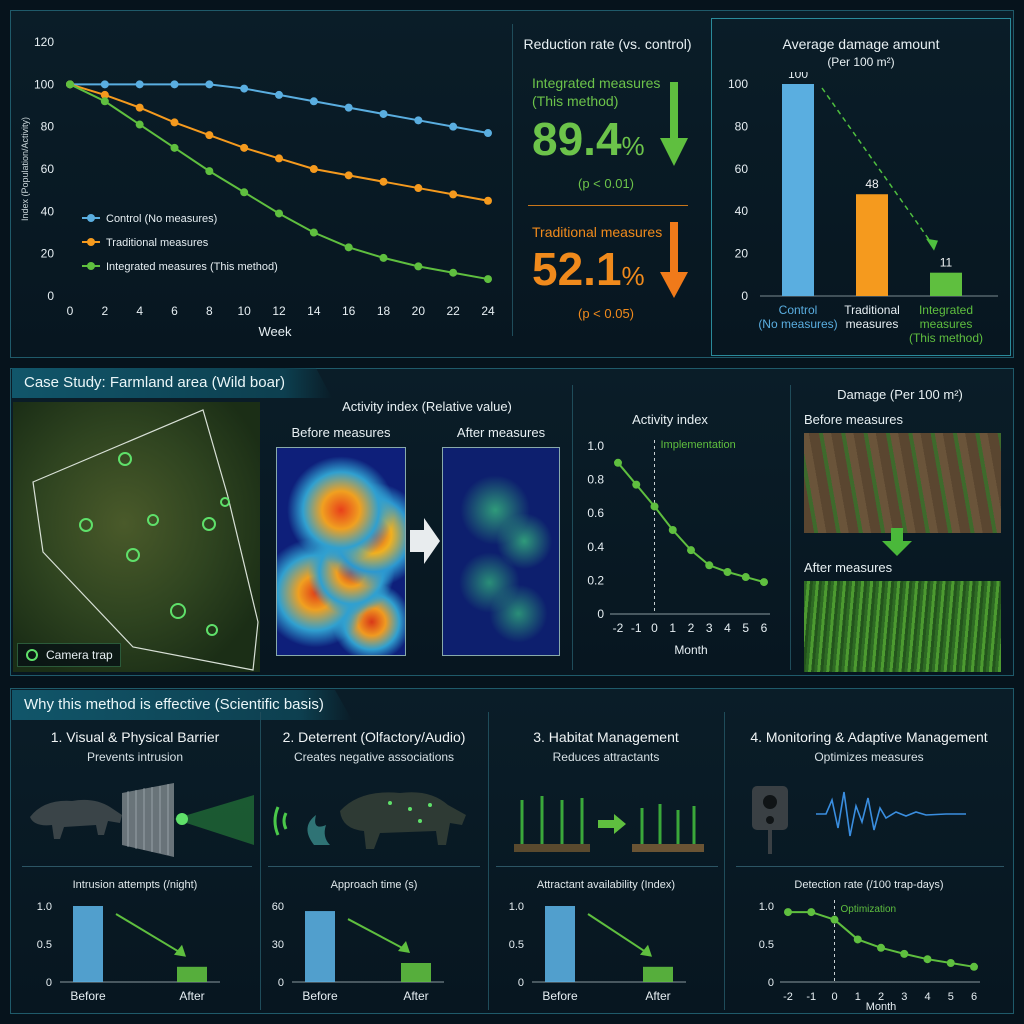 The height and width of the screenshot is (1024, 1024). I want to click on trend-arrow, so click(619, 934).